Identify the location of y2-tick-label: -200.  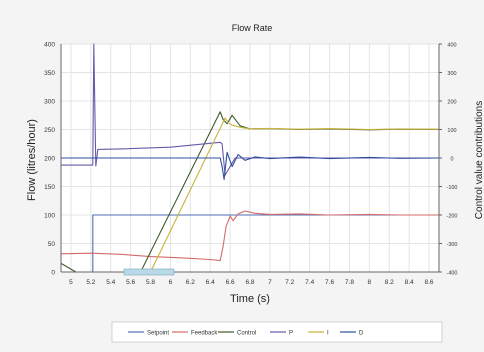
(451, 217).